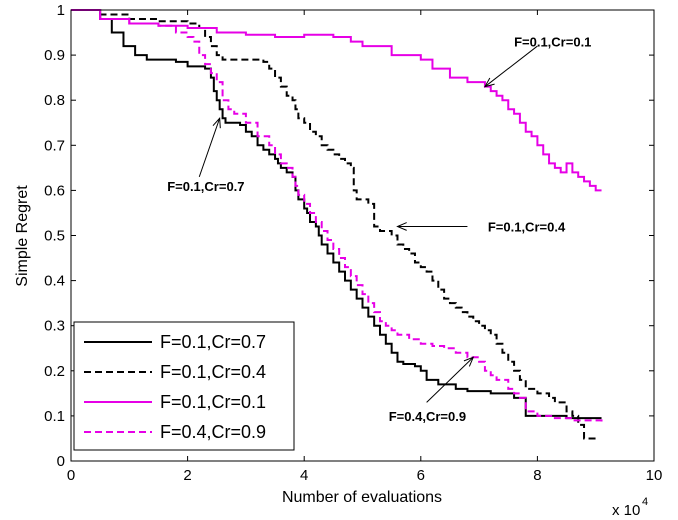 This screenshot has width=678, height=520. What do you see at coordinates (427, 416) in the screenshot?
I see `annotation-label: F=0.4,Cr=0.9` at bounding box center [427, 416].